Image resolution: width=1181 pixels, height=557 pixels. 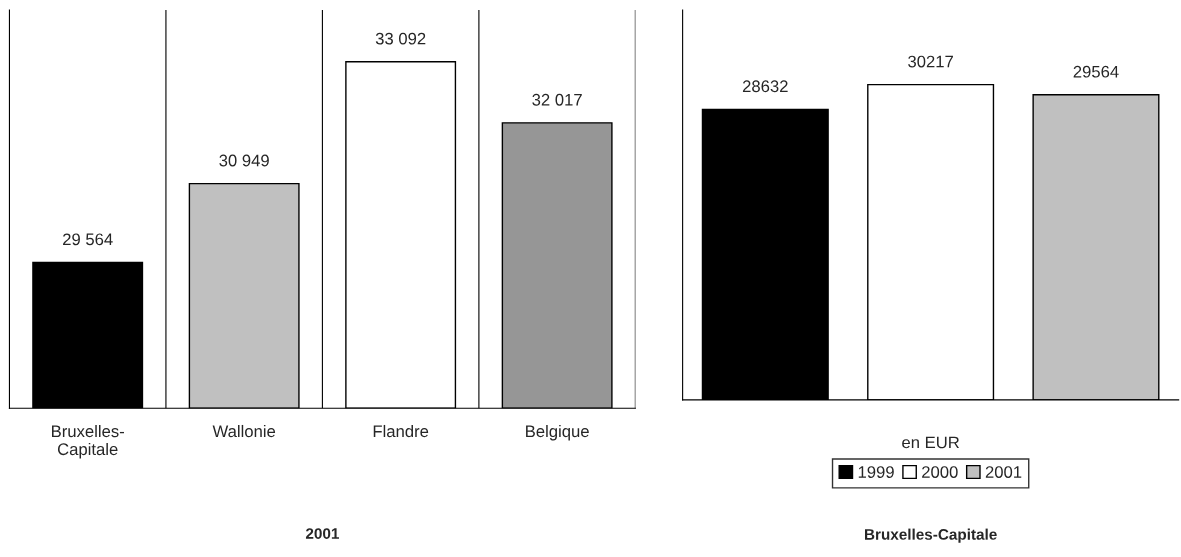 I want to click on data-label: 33 092, so click(x=400, y=38).